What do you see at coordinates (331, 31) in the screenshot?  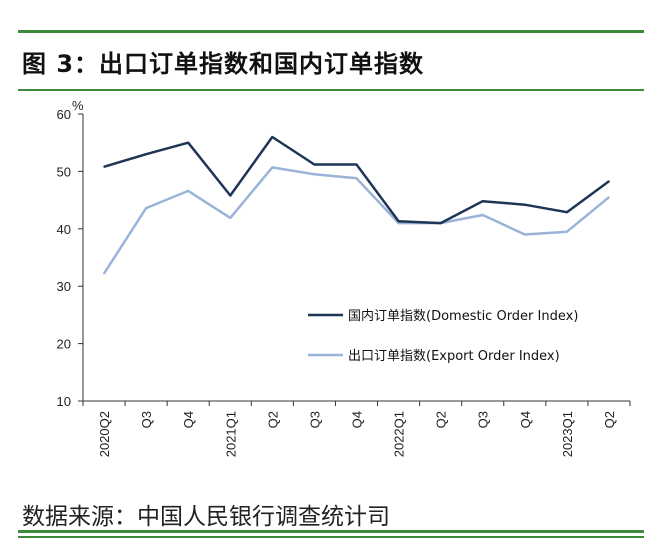 I see `top-rule` at bounding box center [331, 31].